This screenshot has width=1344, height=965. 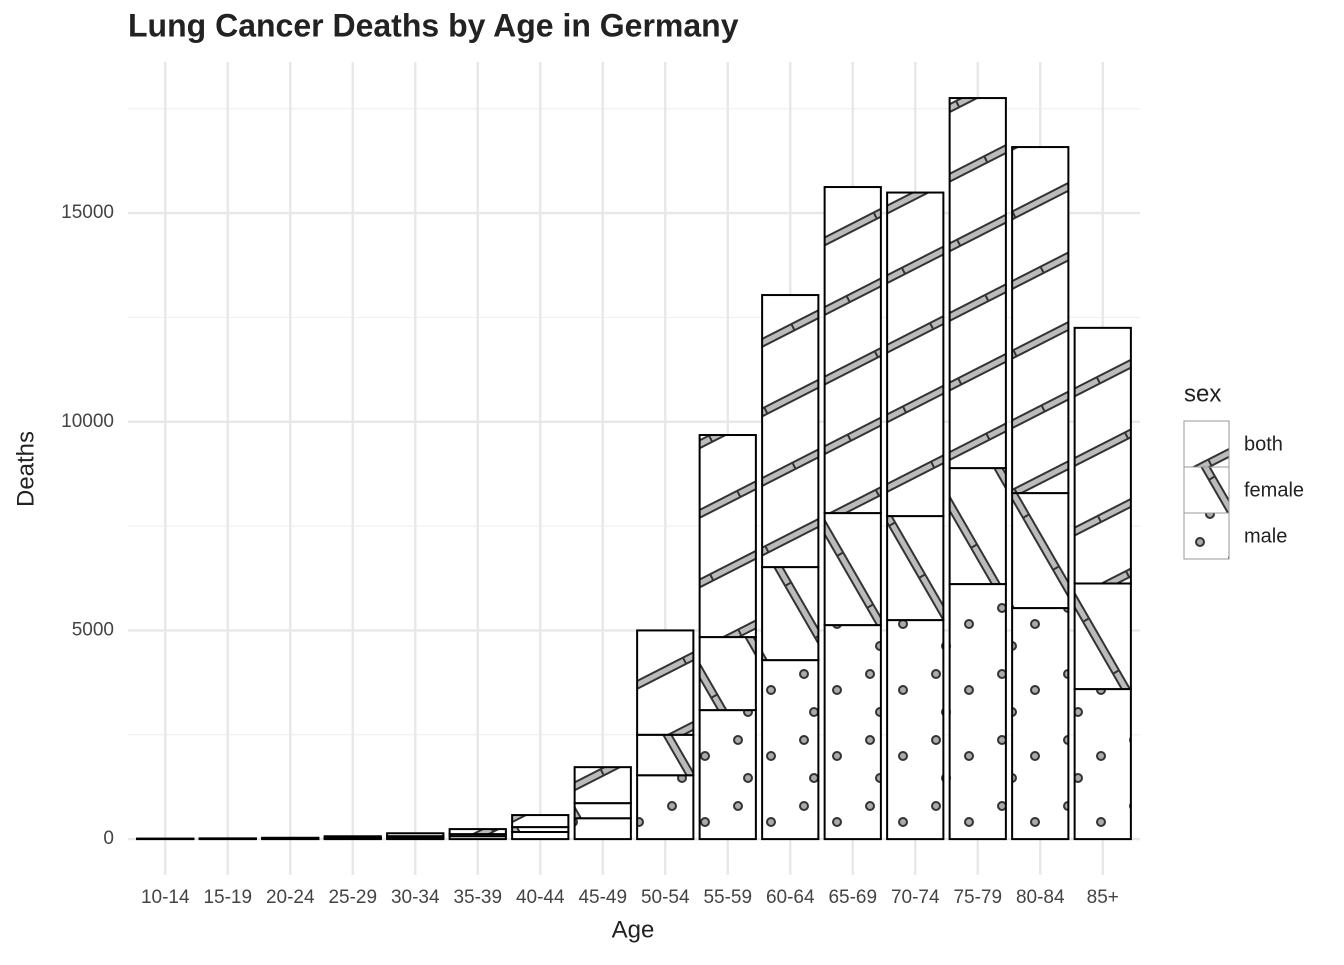 I want to click on chart-title: Lung Cancer Deaths by Age in Germany, so click(x=433, y=25).